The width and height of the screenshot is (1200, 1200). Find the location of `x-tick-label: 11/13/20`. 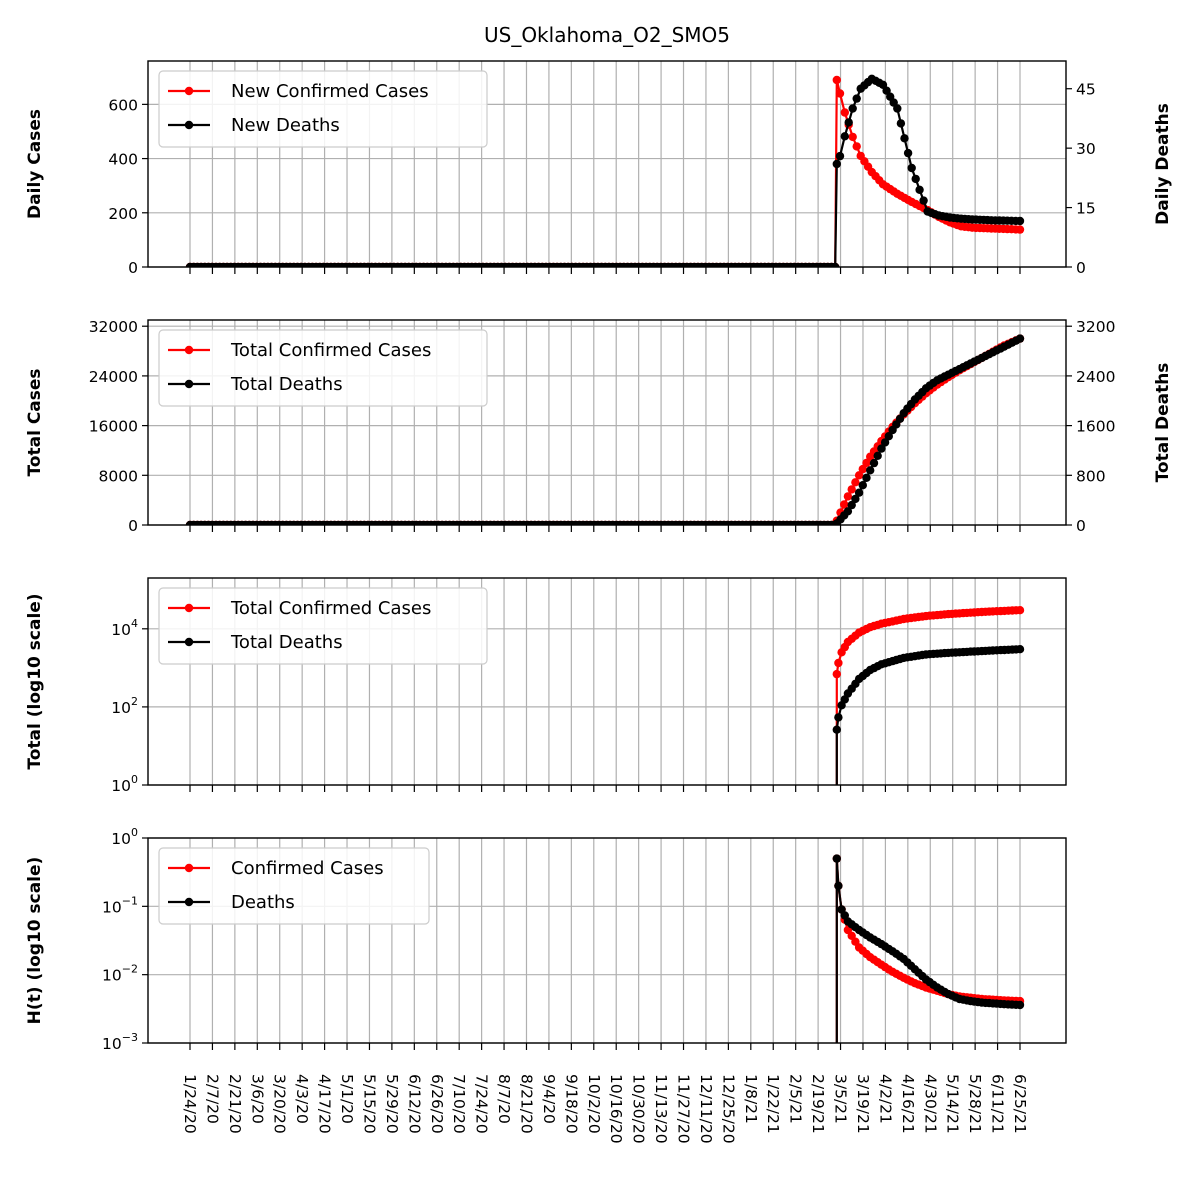

x-tick-label: 11/13/20 is located at coordinates (661, 1109).